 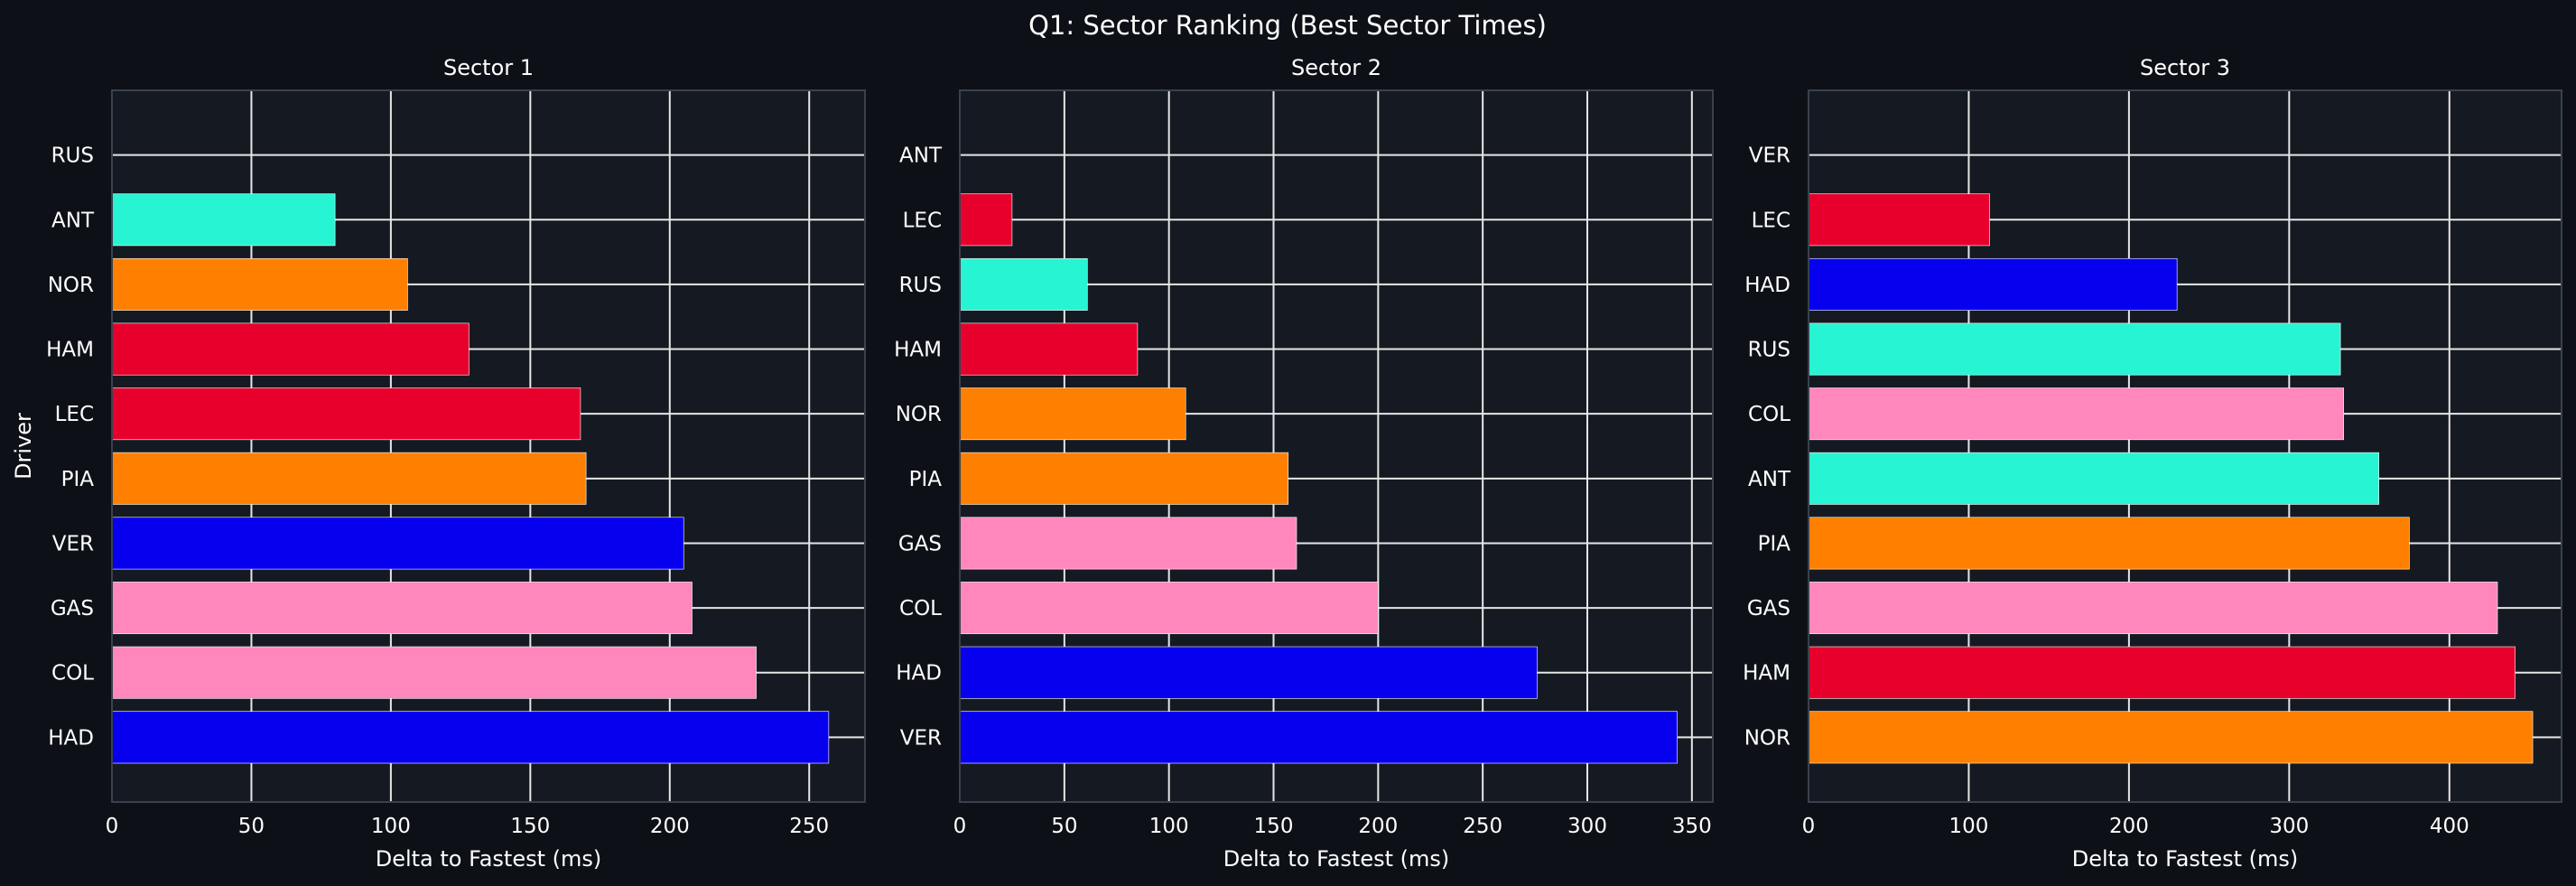 What do you see at coordinates (1766, 673) in the screenshot?
I see `sector-3-ytick-label: HAM` at bounding box center [1766, 673].